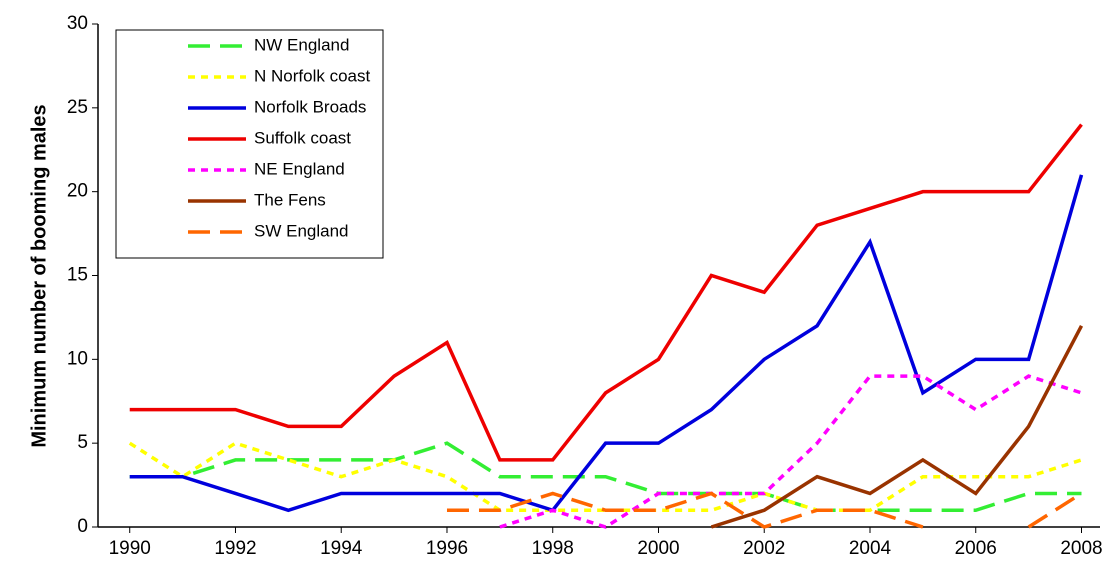  I want to click on legend-label: N Norfolk coast, so click(312, 75).